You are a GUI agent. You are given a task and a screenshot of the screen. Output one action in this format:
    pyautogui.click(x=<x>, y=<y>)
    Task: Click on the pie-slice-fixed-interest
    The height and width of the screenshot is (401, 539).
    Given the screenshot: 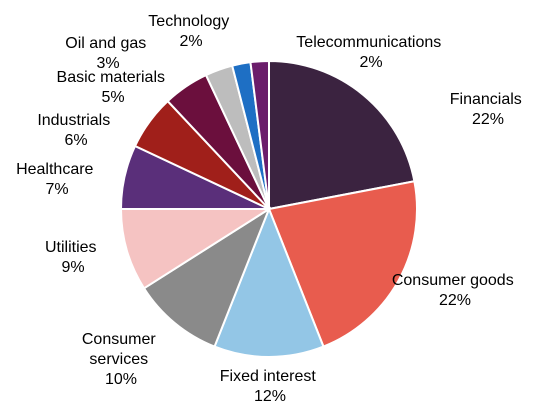 What is the action you would take?
    pyautogui.click(x=269, y=282)
    